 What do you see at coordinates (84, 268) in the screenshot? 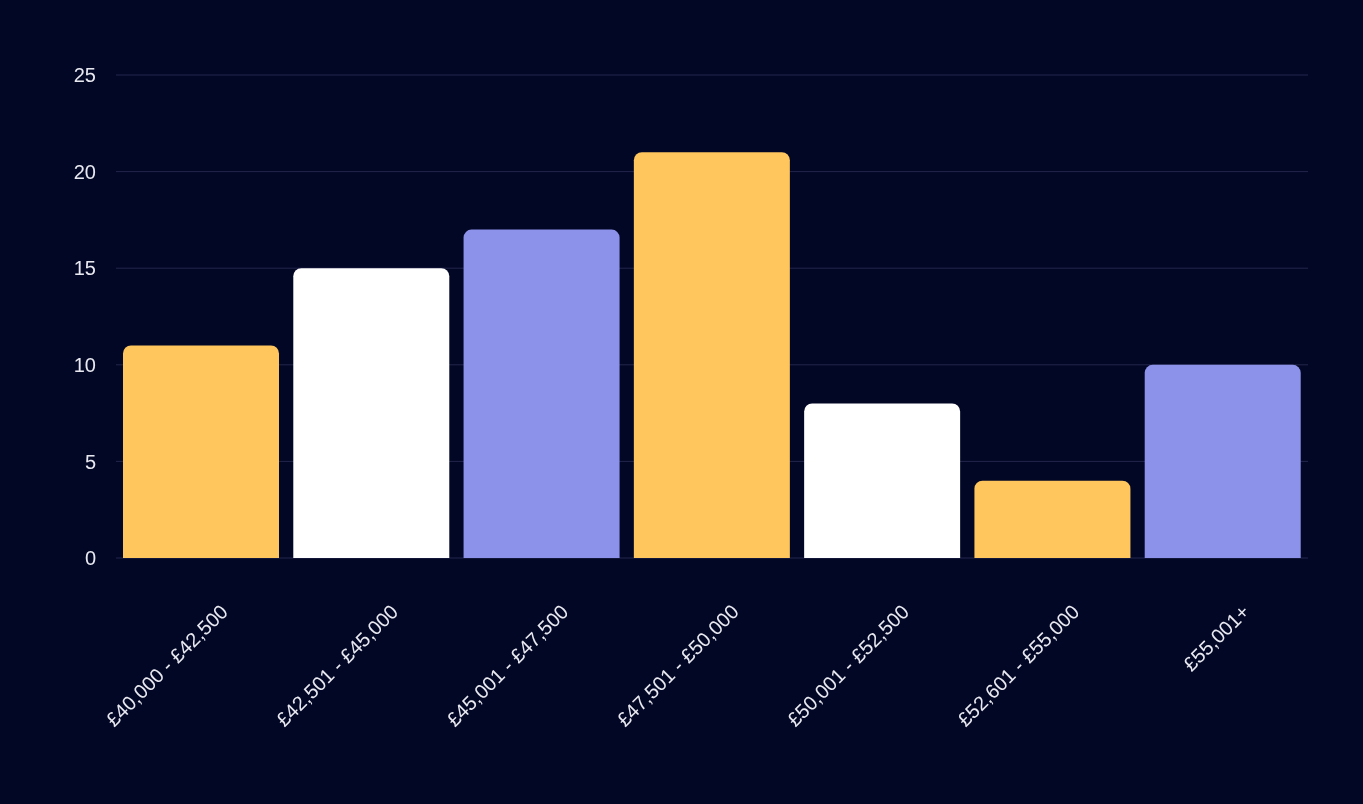
I see `y-tick-label: 15` at bounding box center [84, 268].